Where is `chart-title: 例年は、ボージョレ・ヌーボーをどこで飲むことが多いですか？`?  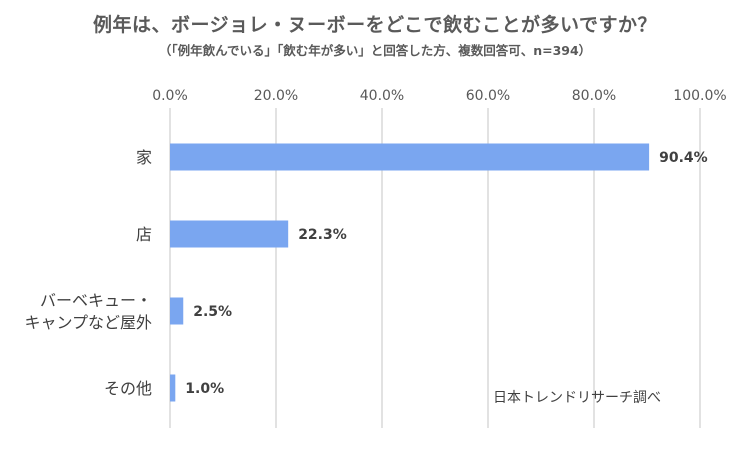
chart-title: 例年は、ボージョレ・ヌーボーをどこで飲むことが多いですか？ is located at coordinates (375, 25).